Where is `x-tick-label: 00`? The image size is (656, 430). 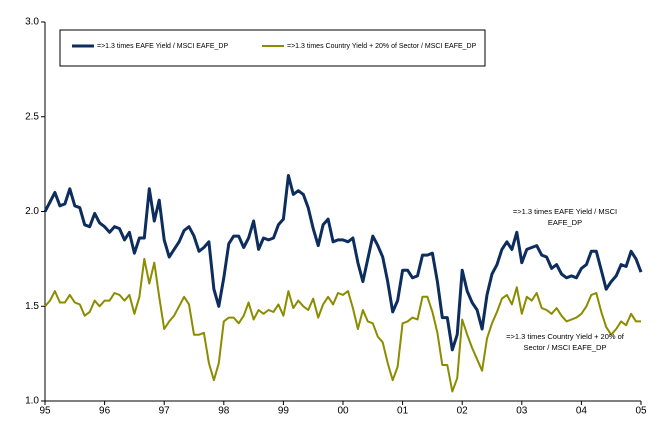 x-tick-label: 00 is located at coordinates (343, 411).